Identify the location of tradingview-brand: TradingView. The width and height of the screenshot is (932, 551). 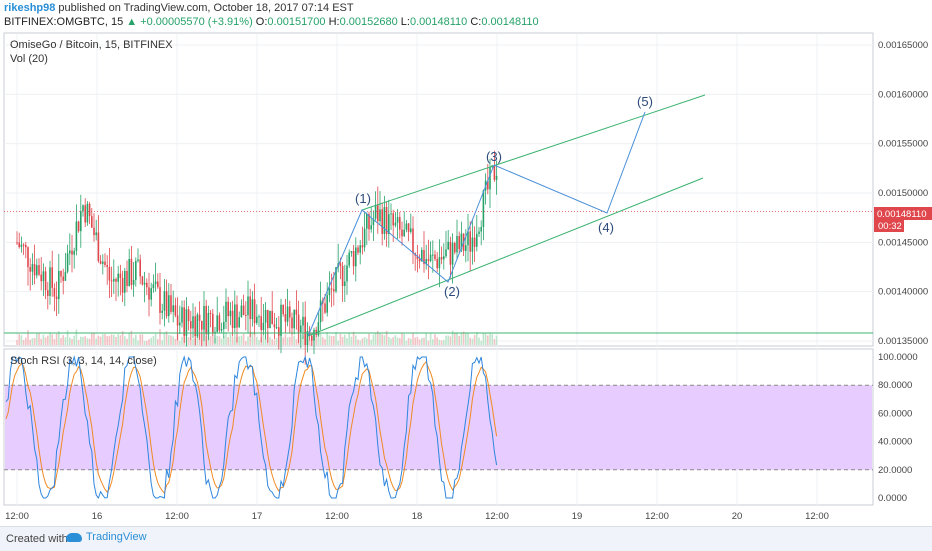
(106, 537).